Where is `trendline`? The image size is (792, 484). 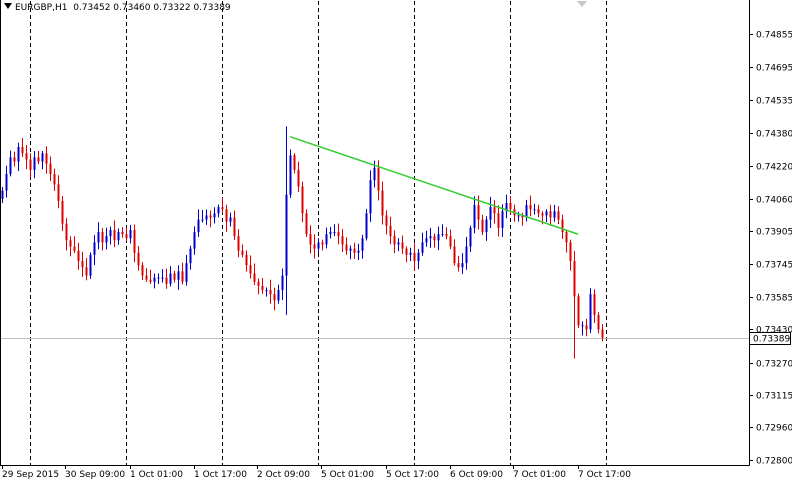
trendline is located at coordinates (434, 185).